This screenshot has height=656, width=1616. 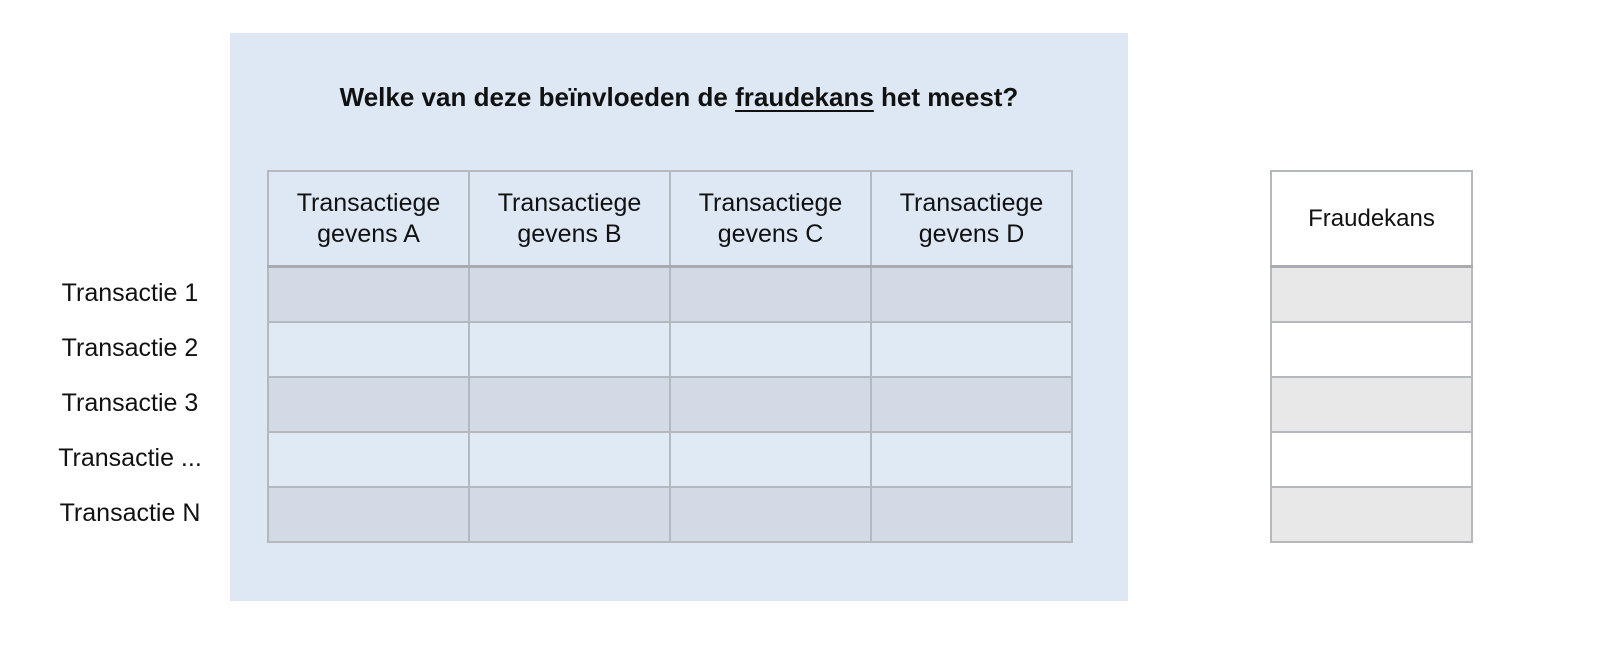 I want to click on column-header-d: Transactiege gevens D, so click(x=971, y=219).